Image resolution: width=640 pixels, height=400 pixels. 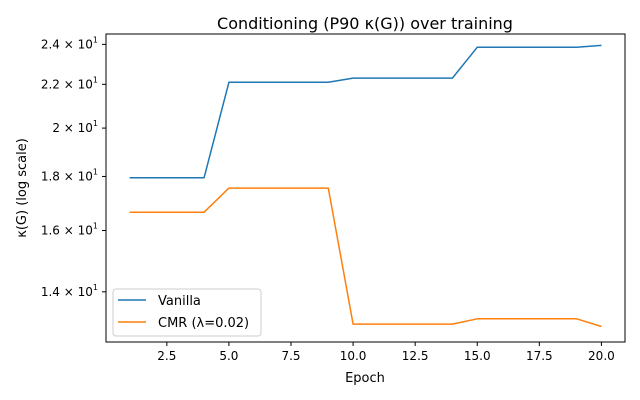 I want to click on y-tick-label: 1.6 × 10¹, so click(x=69, y=230).